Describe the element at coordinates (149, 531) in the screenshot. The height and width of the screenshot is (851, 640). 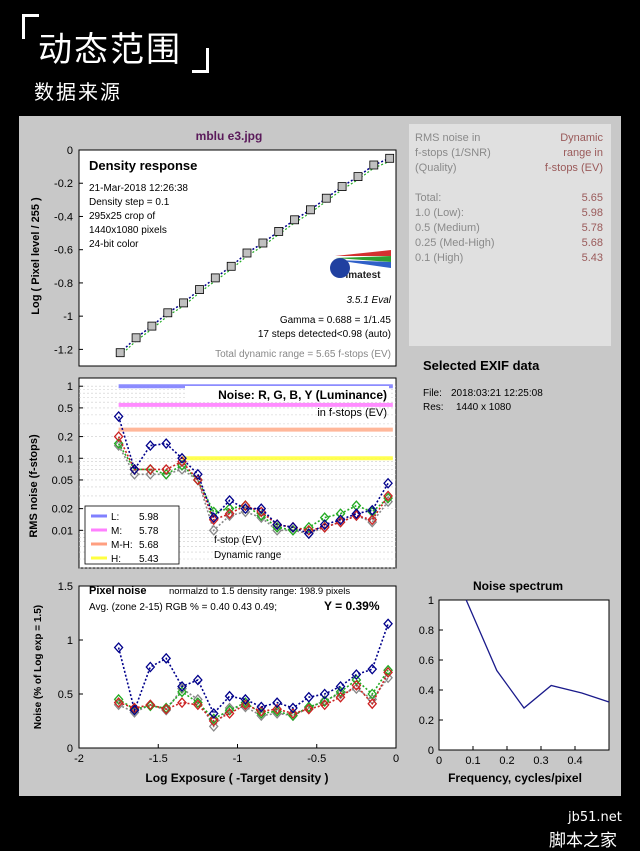
I see `legend-value: 5.78` at that location.